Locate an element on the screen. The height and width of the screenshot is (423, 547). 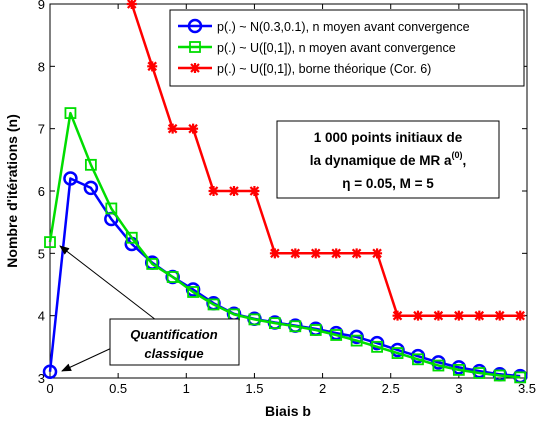
x-tick-label: 0.5 is located at coordinates (118, 388).